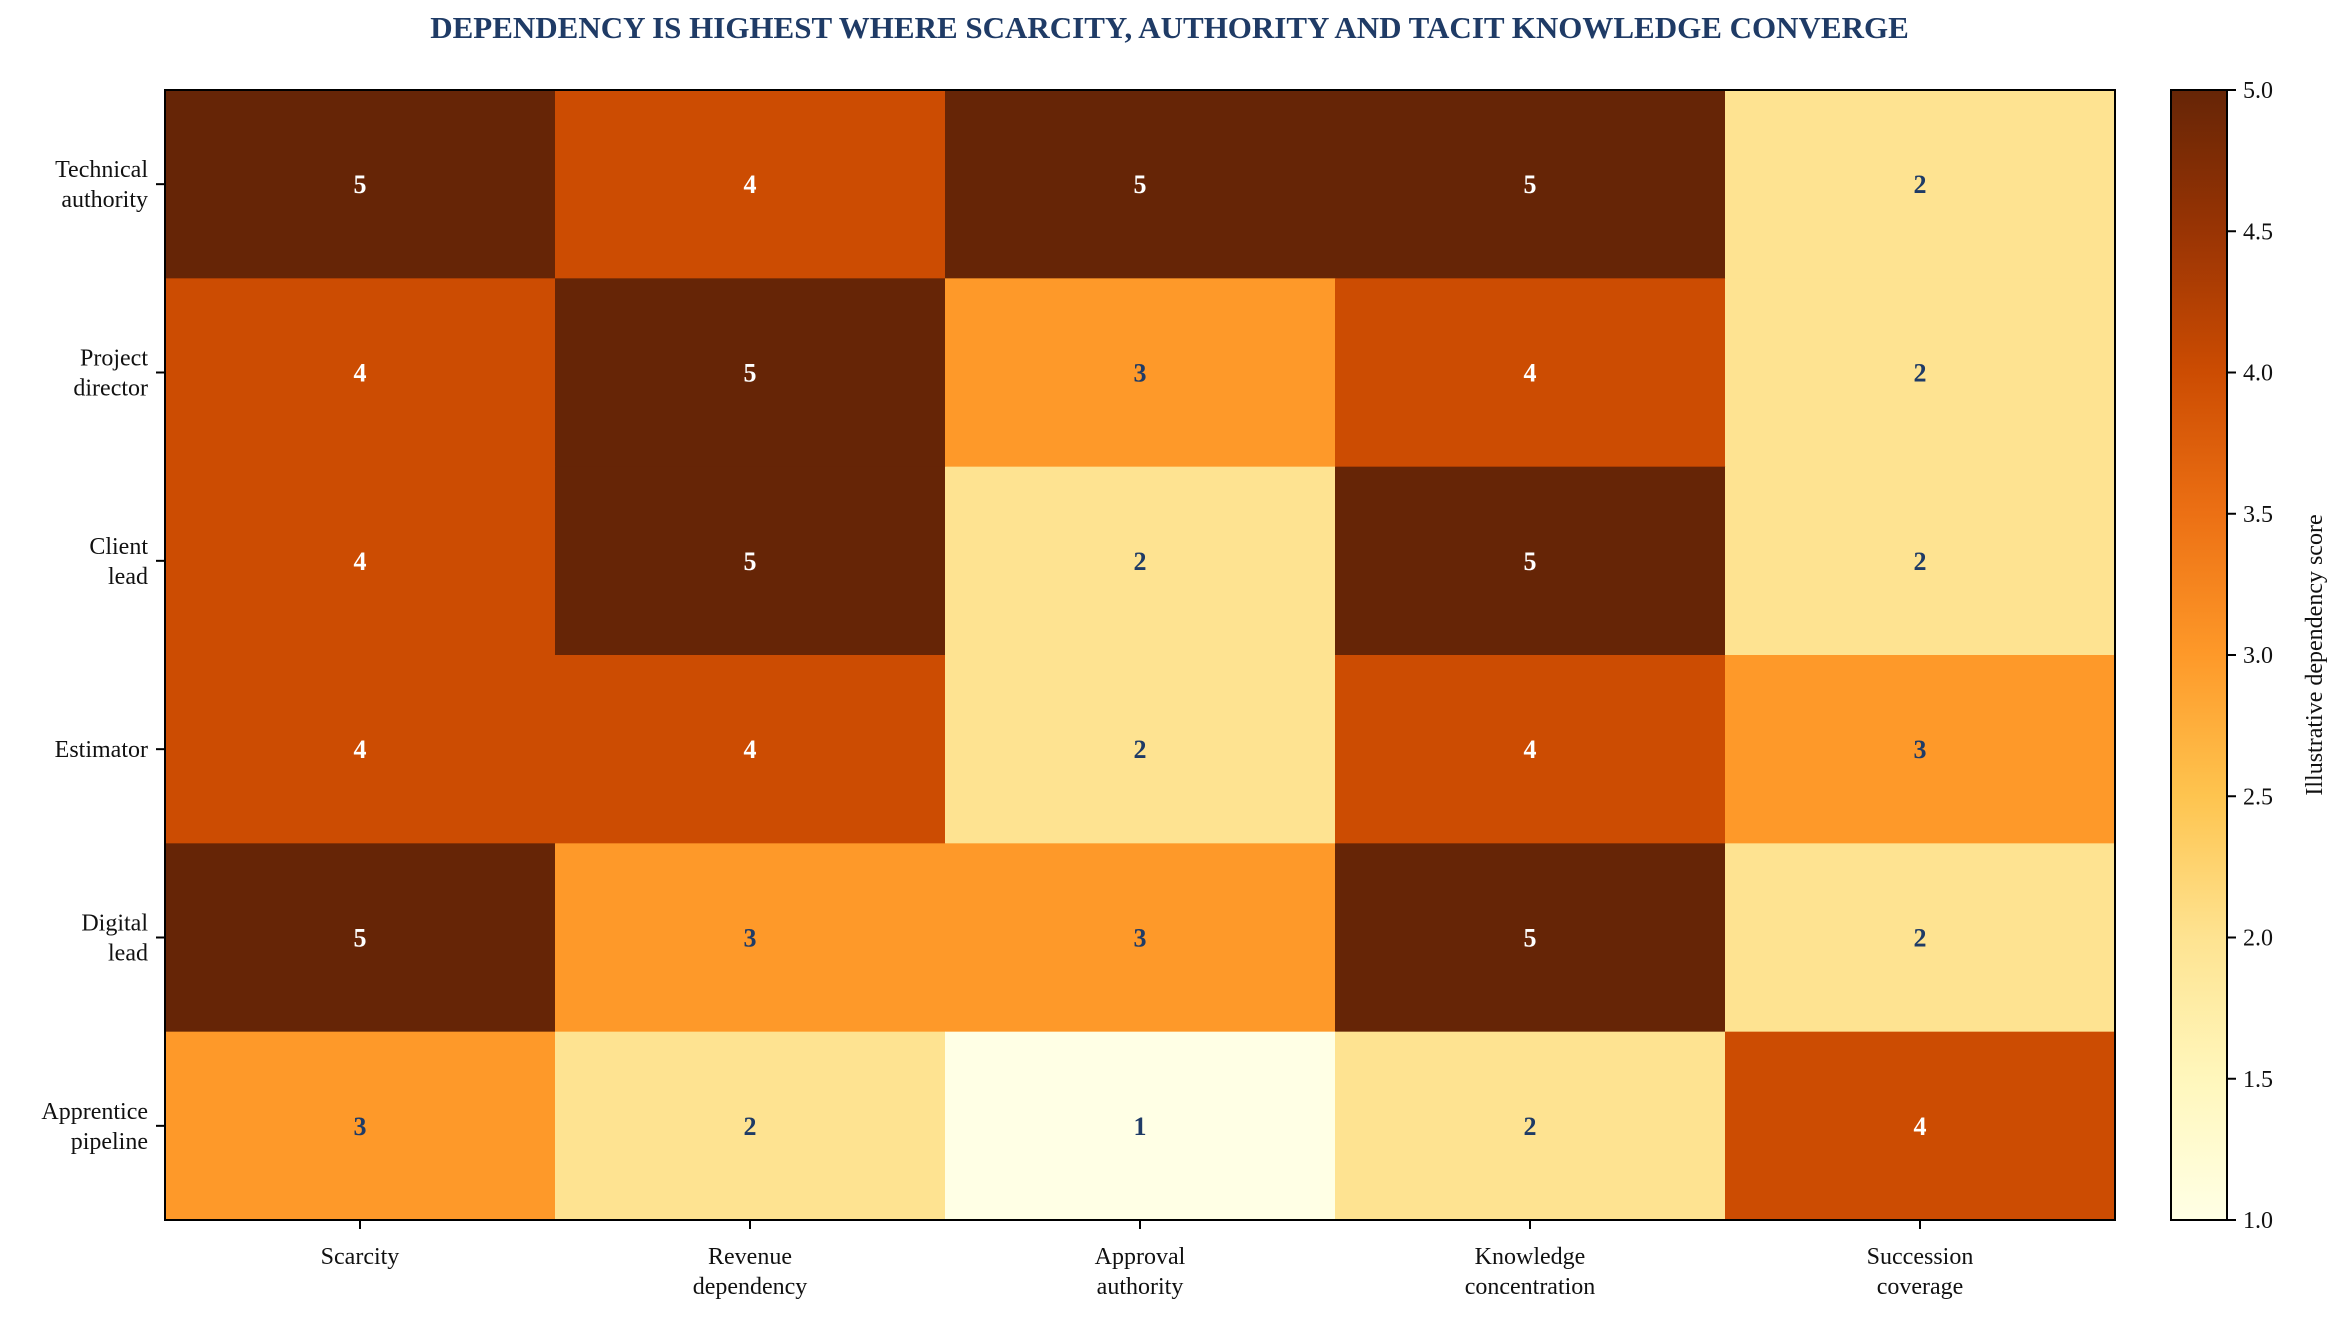 Image resolution: width=2339 pixels, height=1319 pixels. I want to click on colorbar-tick-label: 3.5, so click(2258, 515).